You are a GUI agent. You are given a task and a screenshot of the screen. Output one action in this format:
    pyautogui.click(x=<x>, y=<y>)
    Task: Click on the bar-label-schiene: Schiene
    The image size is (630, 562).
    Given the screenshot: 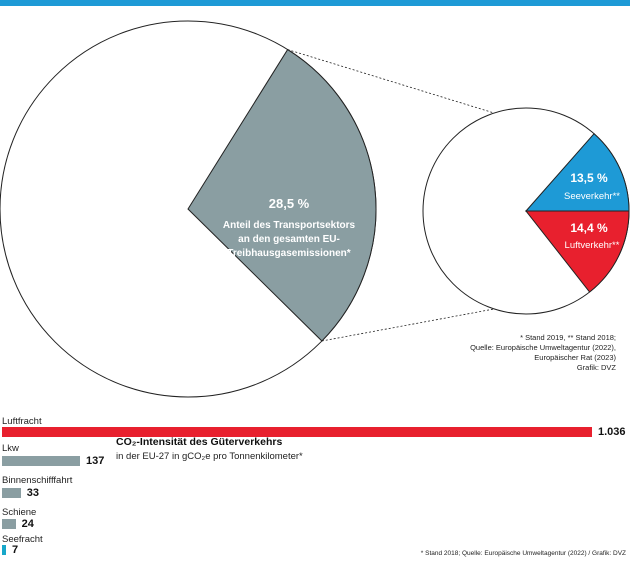 What is the action you would take?
    pyautogui.click(x=19, y=512)
    